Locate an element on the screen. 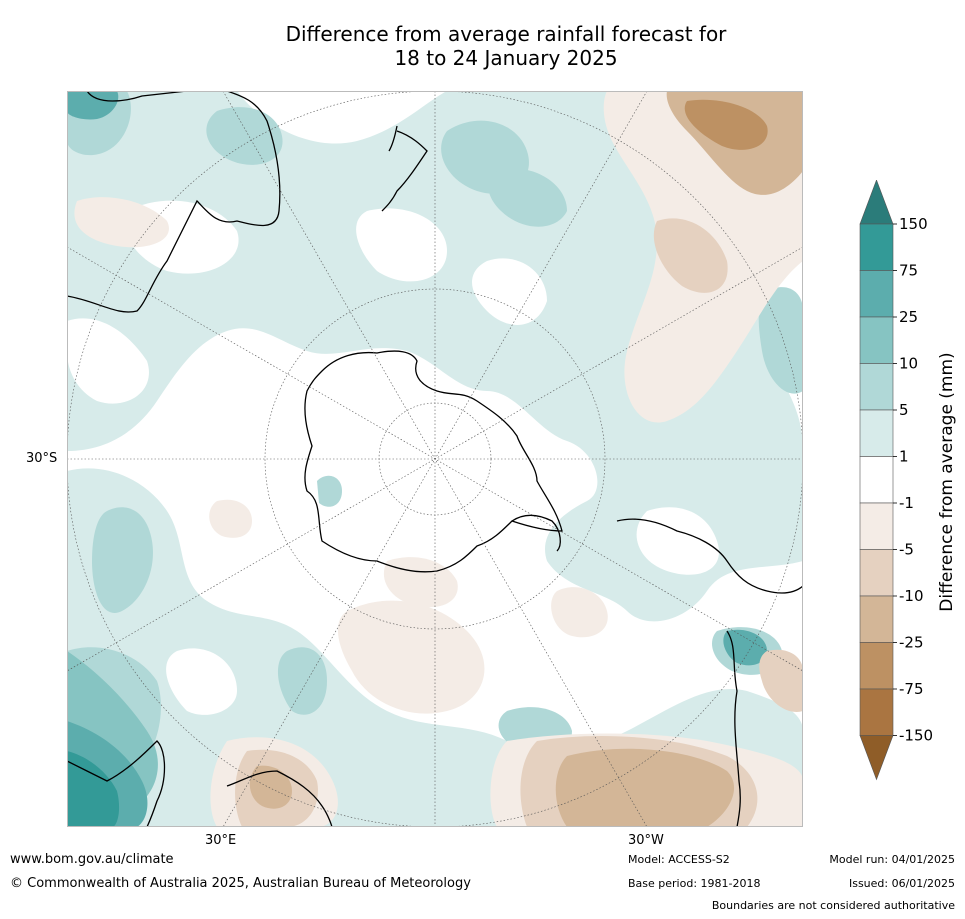 This screenshot has width=965, height=919. footer-model-run: Model run: 04/01/2025 is located at coordinates (892, 859).